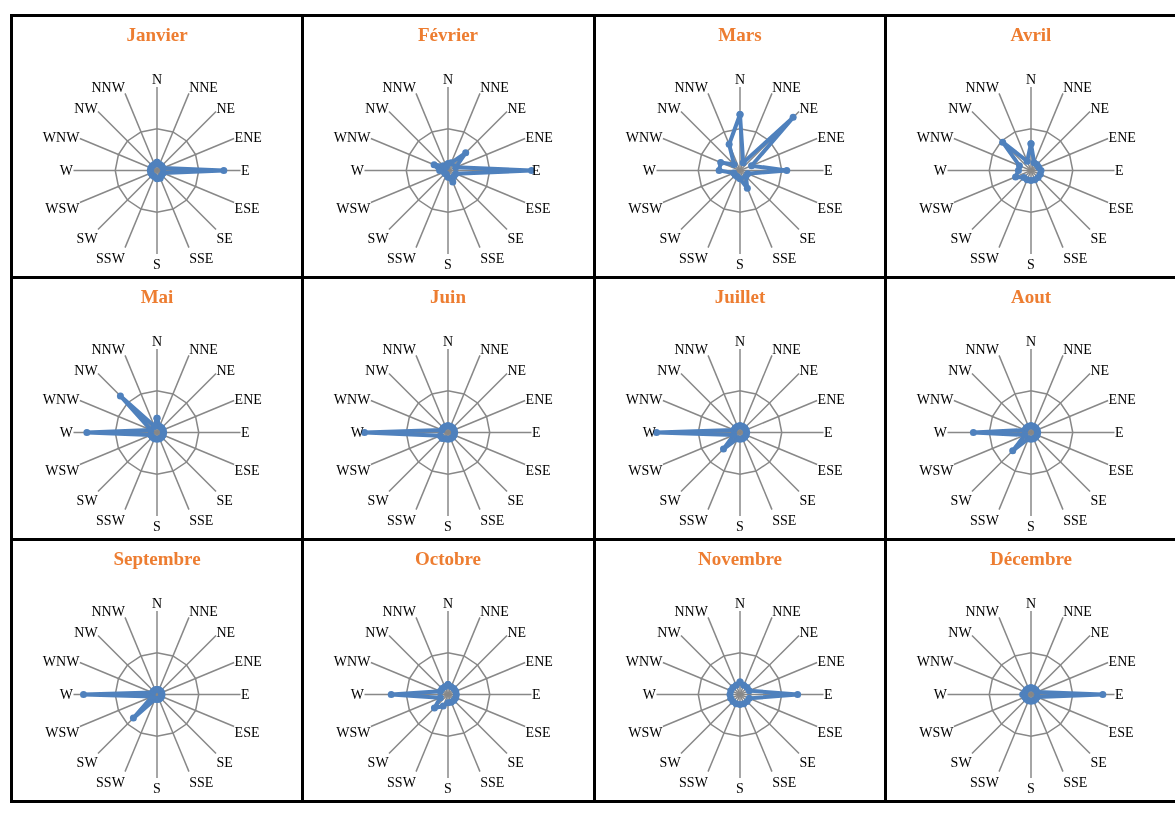  Describe the element at coordinates (739, 34) in the screenshot. I see `chart-title: Mars` at that location.